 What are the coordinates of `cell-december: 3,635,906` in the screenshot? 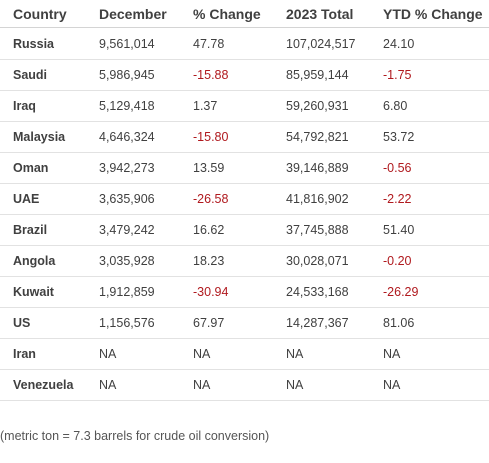 It's located at (146, 199).